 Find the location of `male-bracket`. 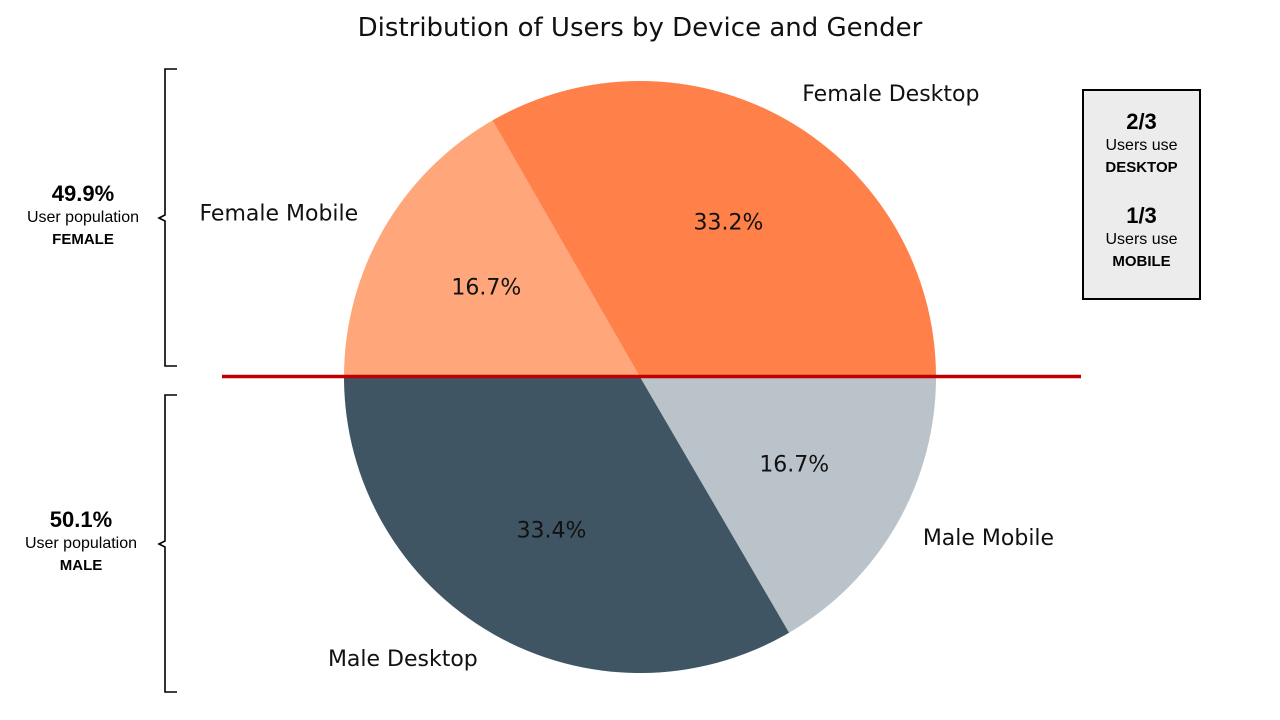

male-bracket is located at coordinates (167, 543).